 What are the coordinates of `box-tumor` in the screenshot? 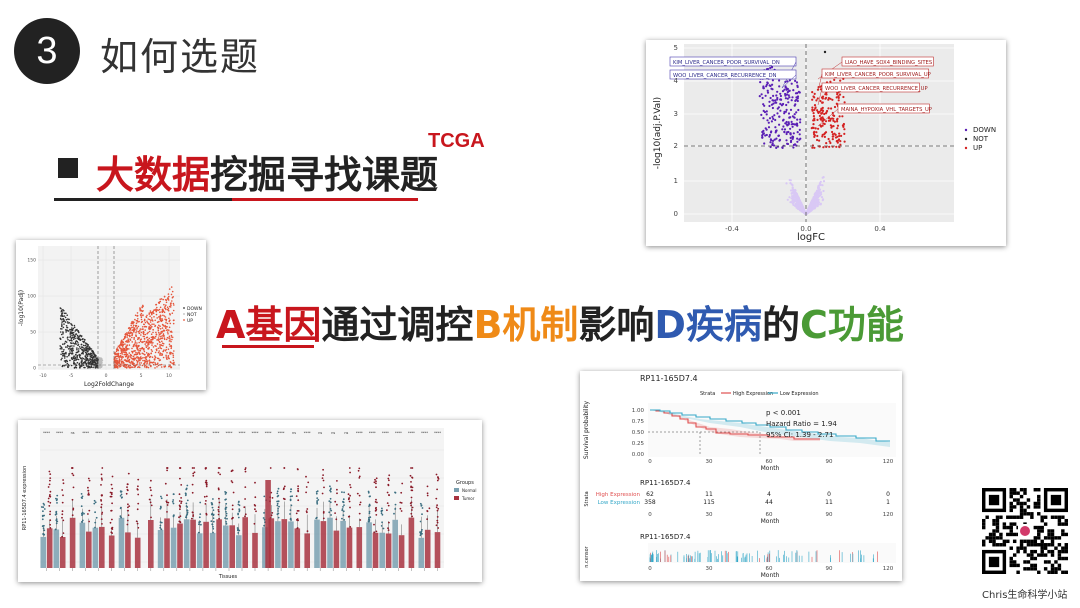 It's located at (375, 550).